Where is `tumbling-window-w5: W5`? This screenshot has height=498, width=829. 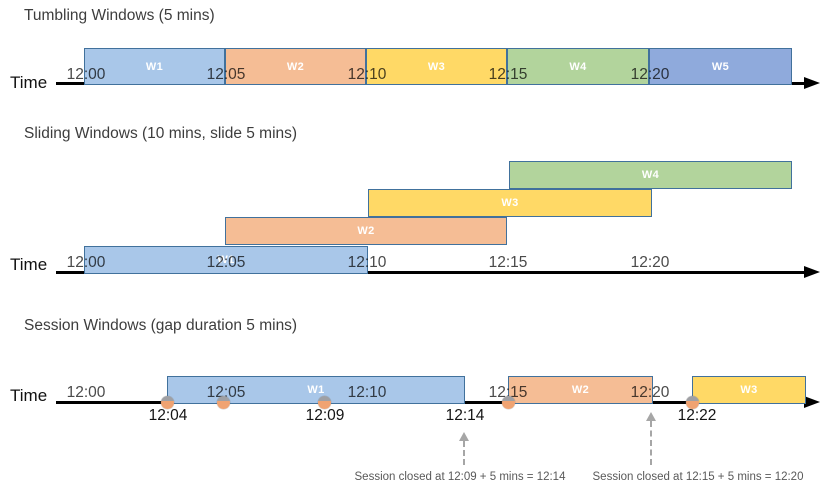
tumbling-window-w5: W5 is located at coordinates (720, 66).